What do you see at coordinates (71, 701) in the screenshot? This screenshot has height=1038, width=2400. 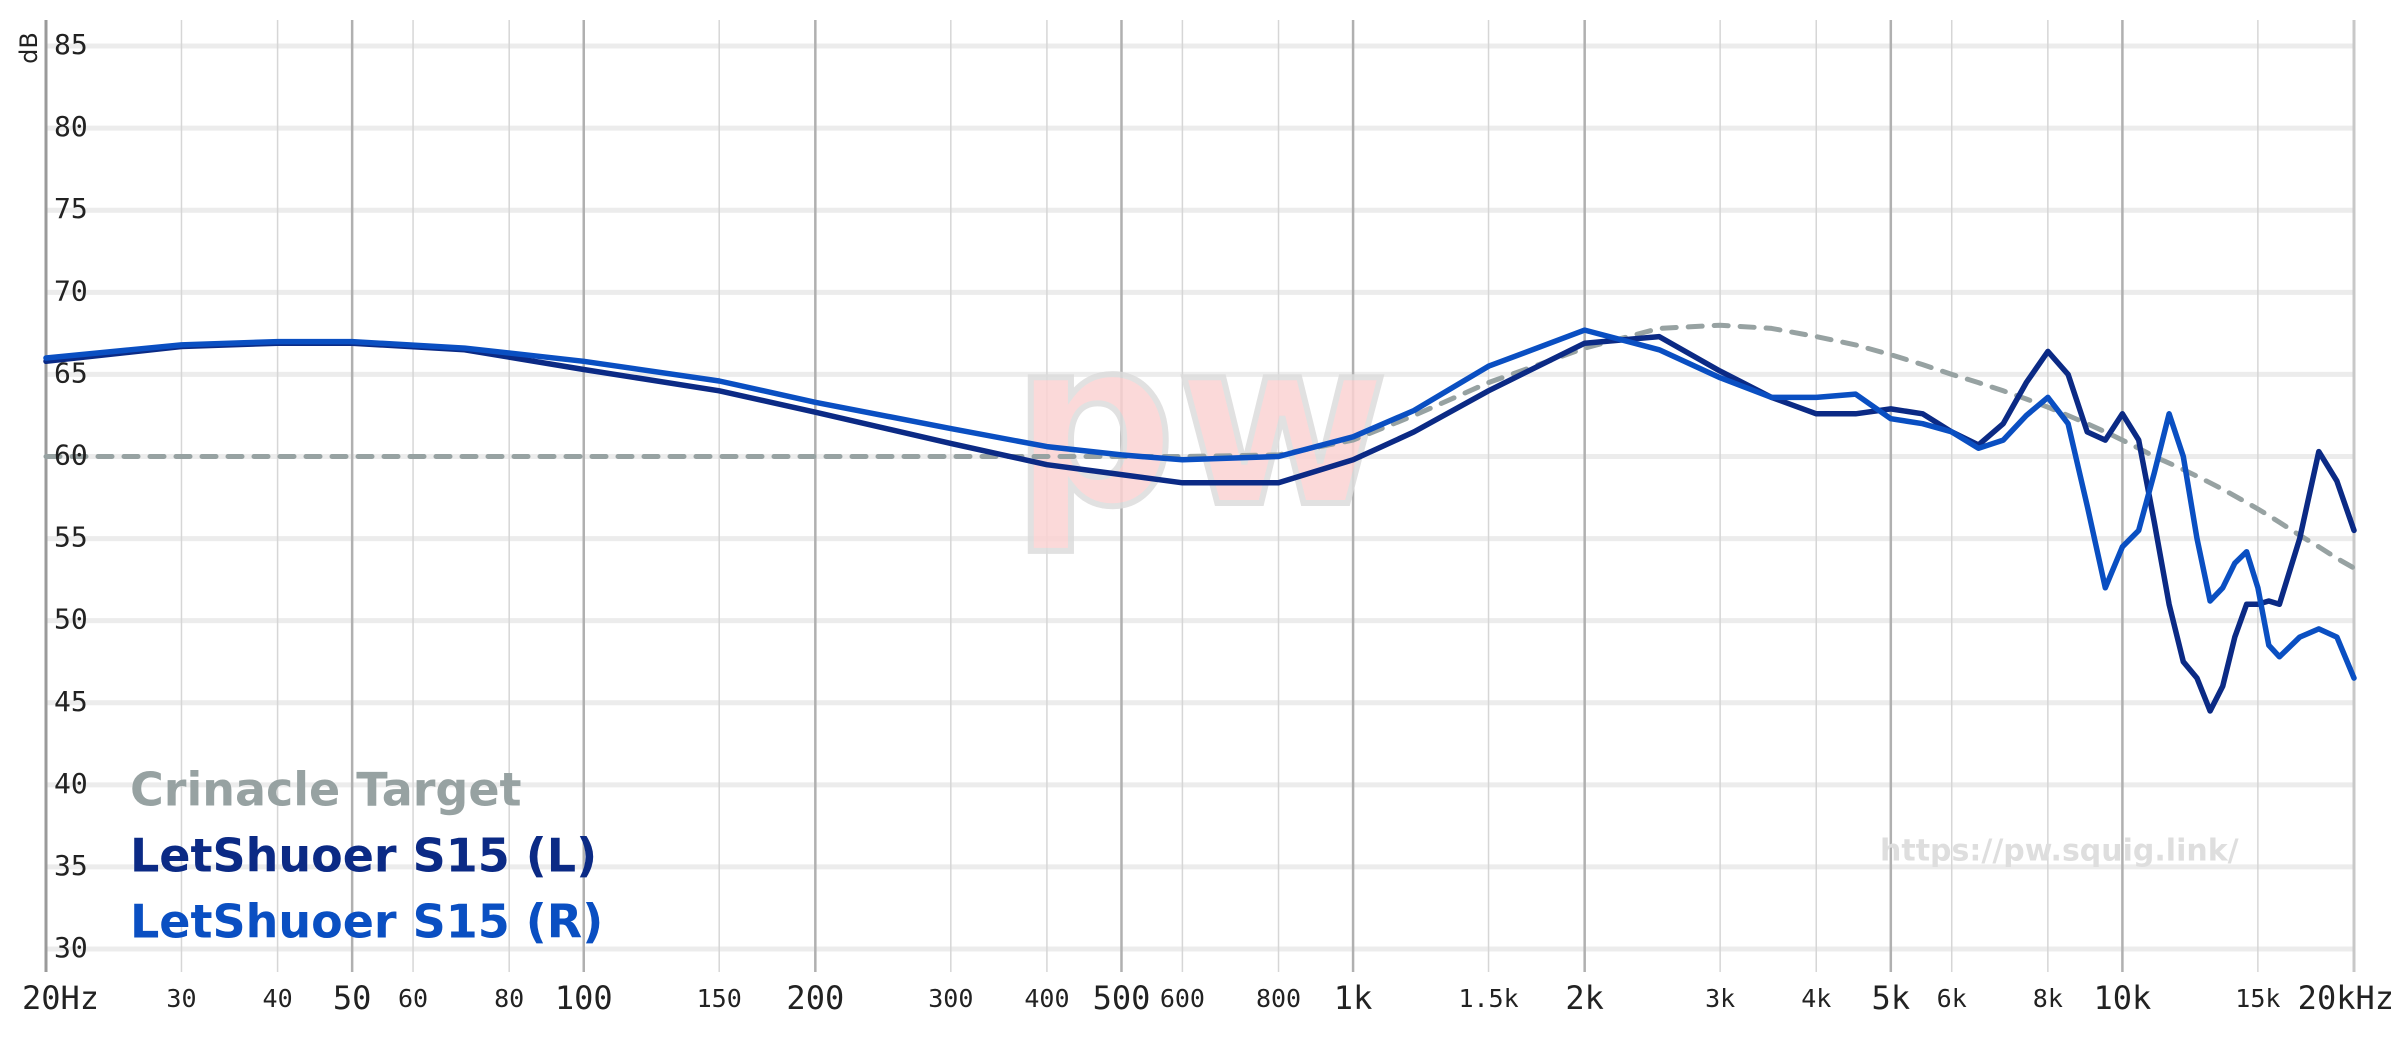 I see `y-tick-label: 45` at bounding box center [71, 701].